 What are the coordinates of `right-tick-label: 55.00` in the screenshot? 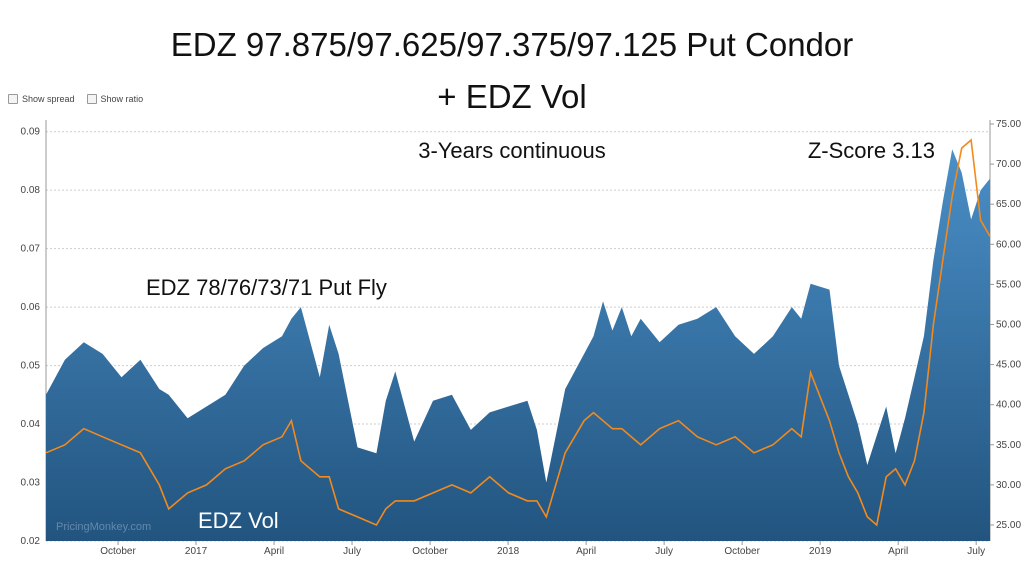 It's located at (1008, 284).